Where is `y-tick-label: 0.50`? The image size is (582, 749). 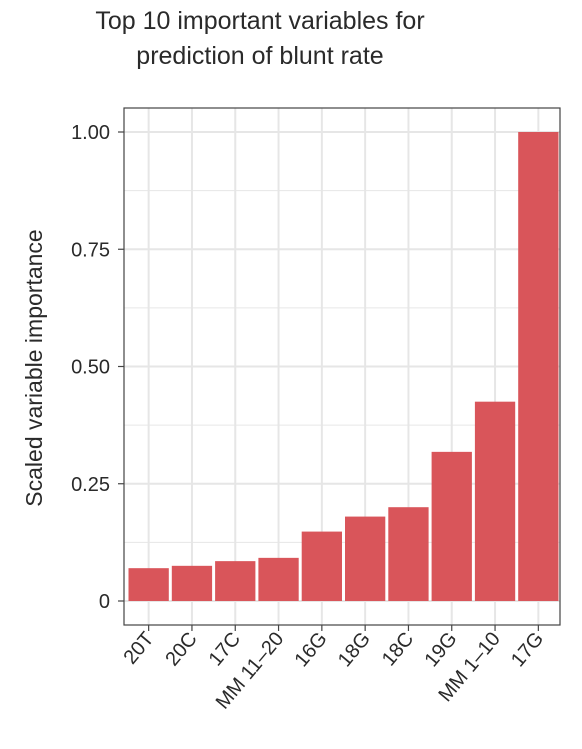
y-tick-label: 0.50 is located at coordinates (90, 368).